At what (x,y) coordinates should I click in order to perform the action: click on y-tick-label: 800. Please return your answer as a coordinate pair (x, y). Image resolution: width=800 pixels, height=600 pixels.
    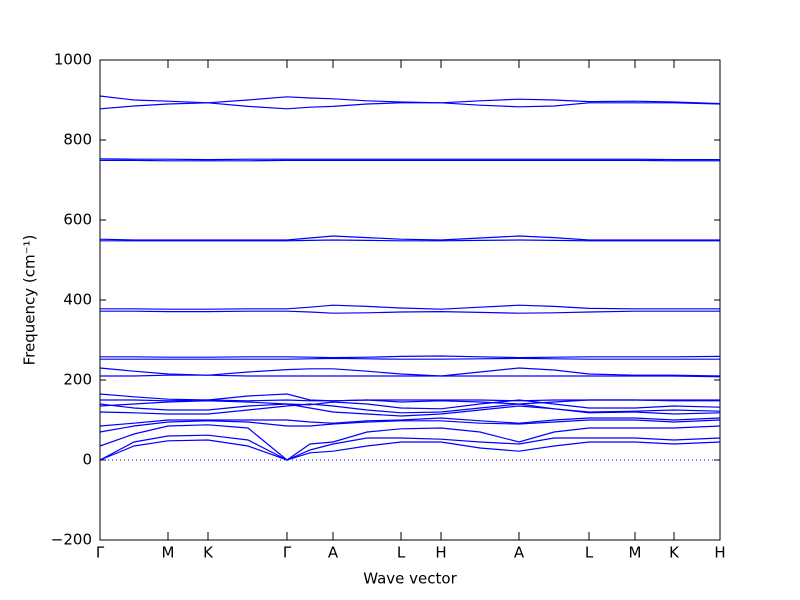
    Looking at the image, I should click on (77, 140).